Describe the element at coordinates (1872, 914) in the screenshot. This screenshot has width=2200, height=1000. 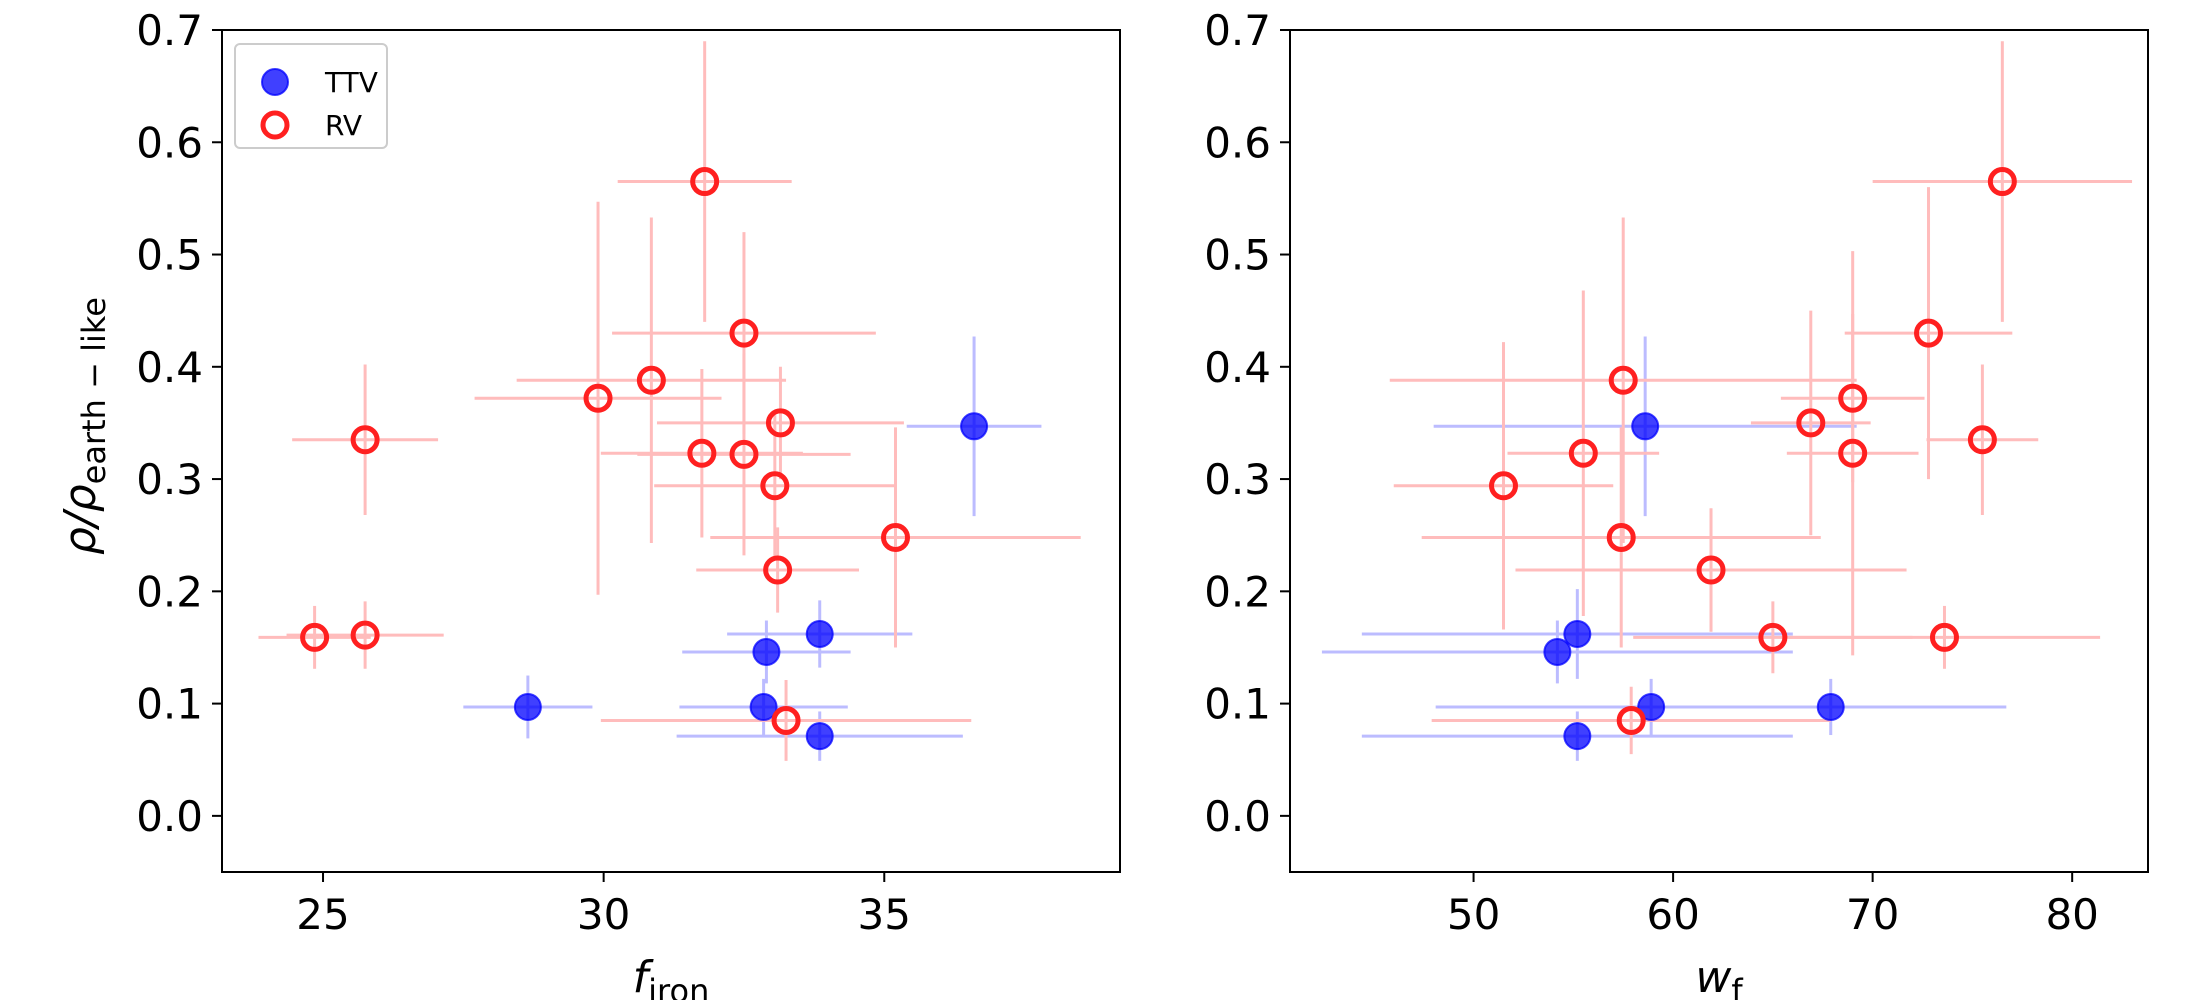
I see `x-tick-label: 70` at that location.